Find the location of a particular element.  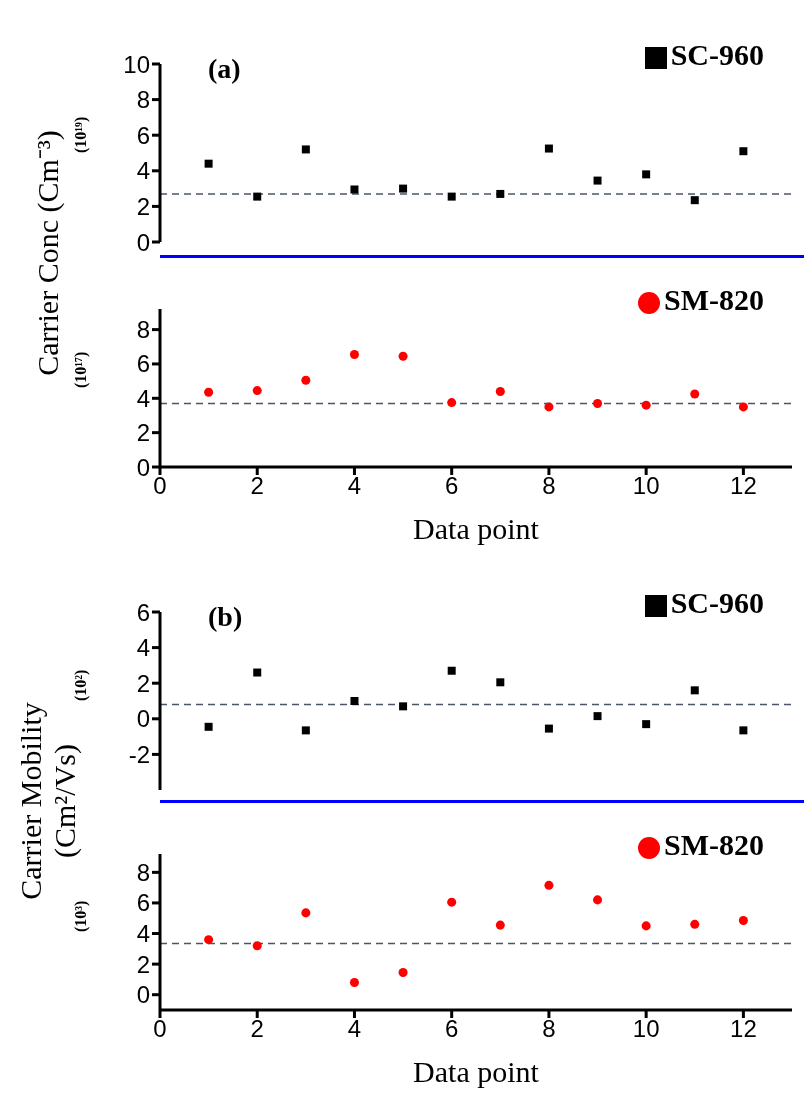

y-axis-title: (10¹⁹) is located at coordinates (80, 134).